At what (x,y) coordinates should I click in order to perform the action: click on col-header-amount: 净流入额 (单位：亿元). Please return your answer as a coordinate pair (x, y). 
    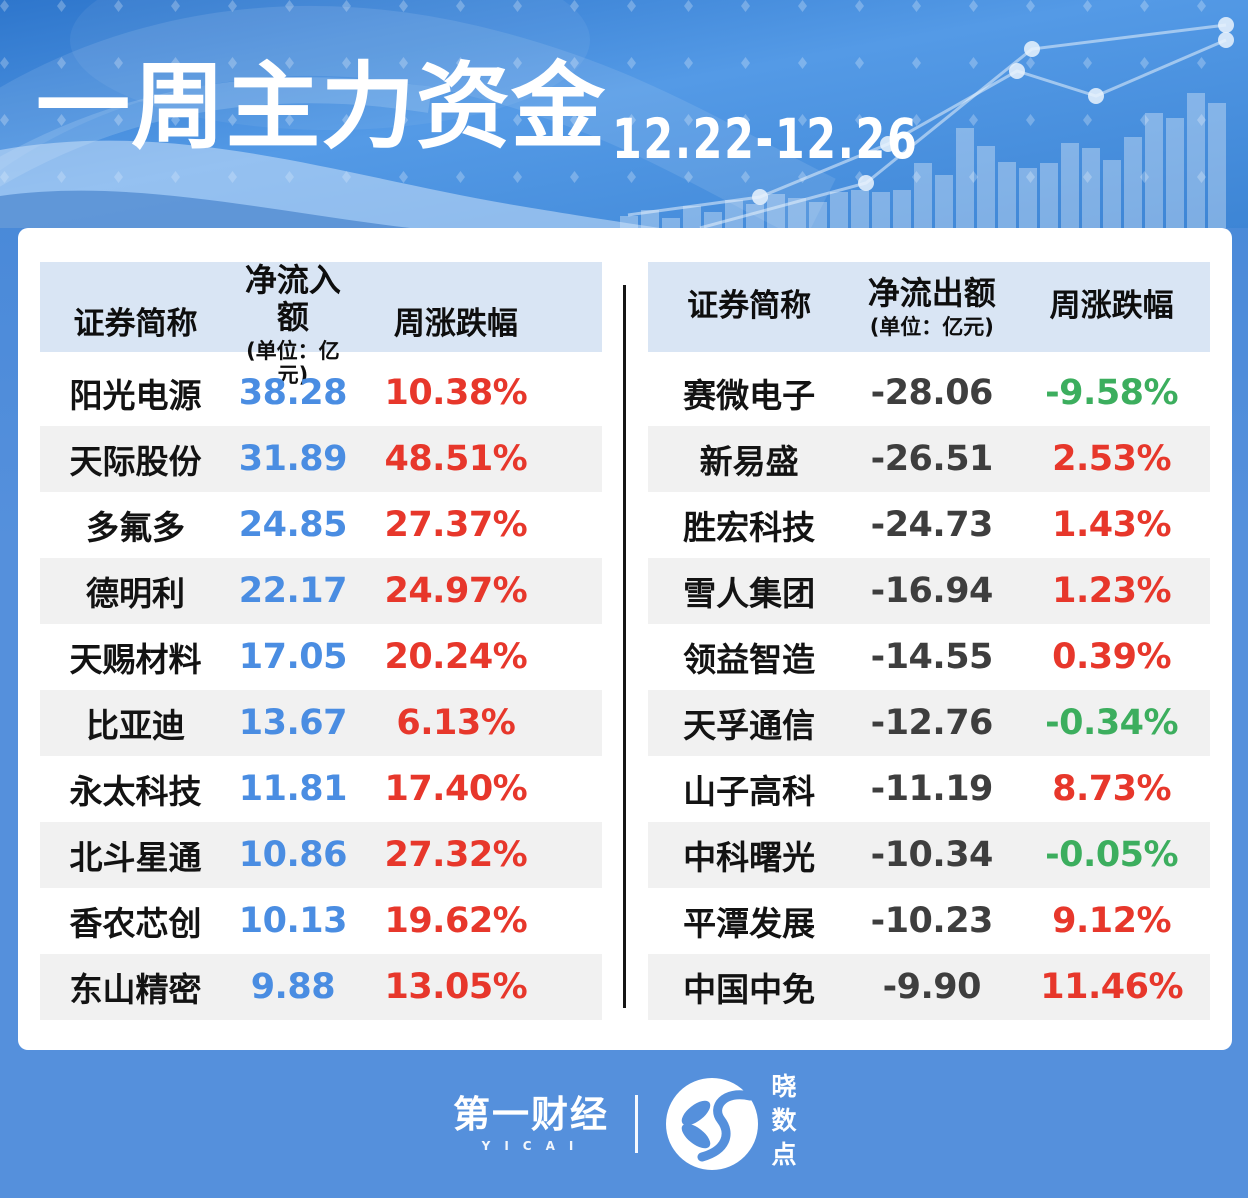
    Looking at the image, I should click on (293, 324).